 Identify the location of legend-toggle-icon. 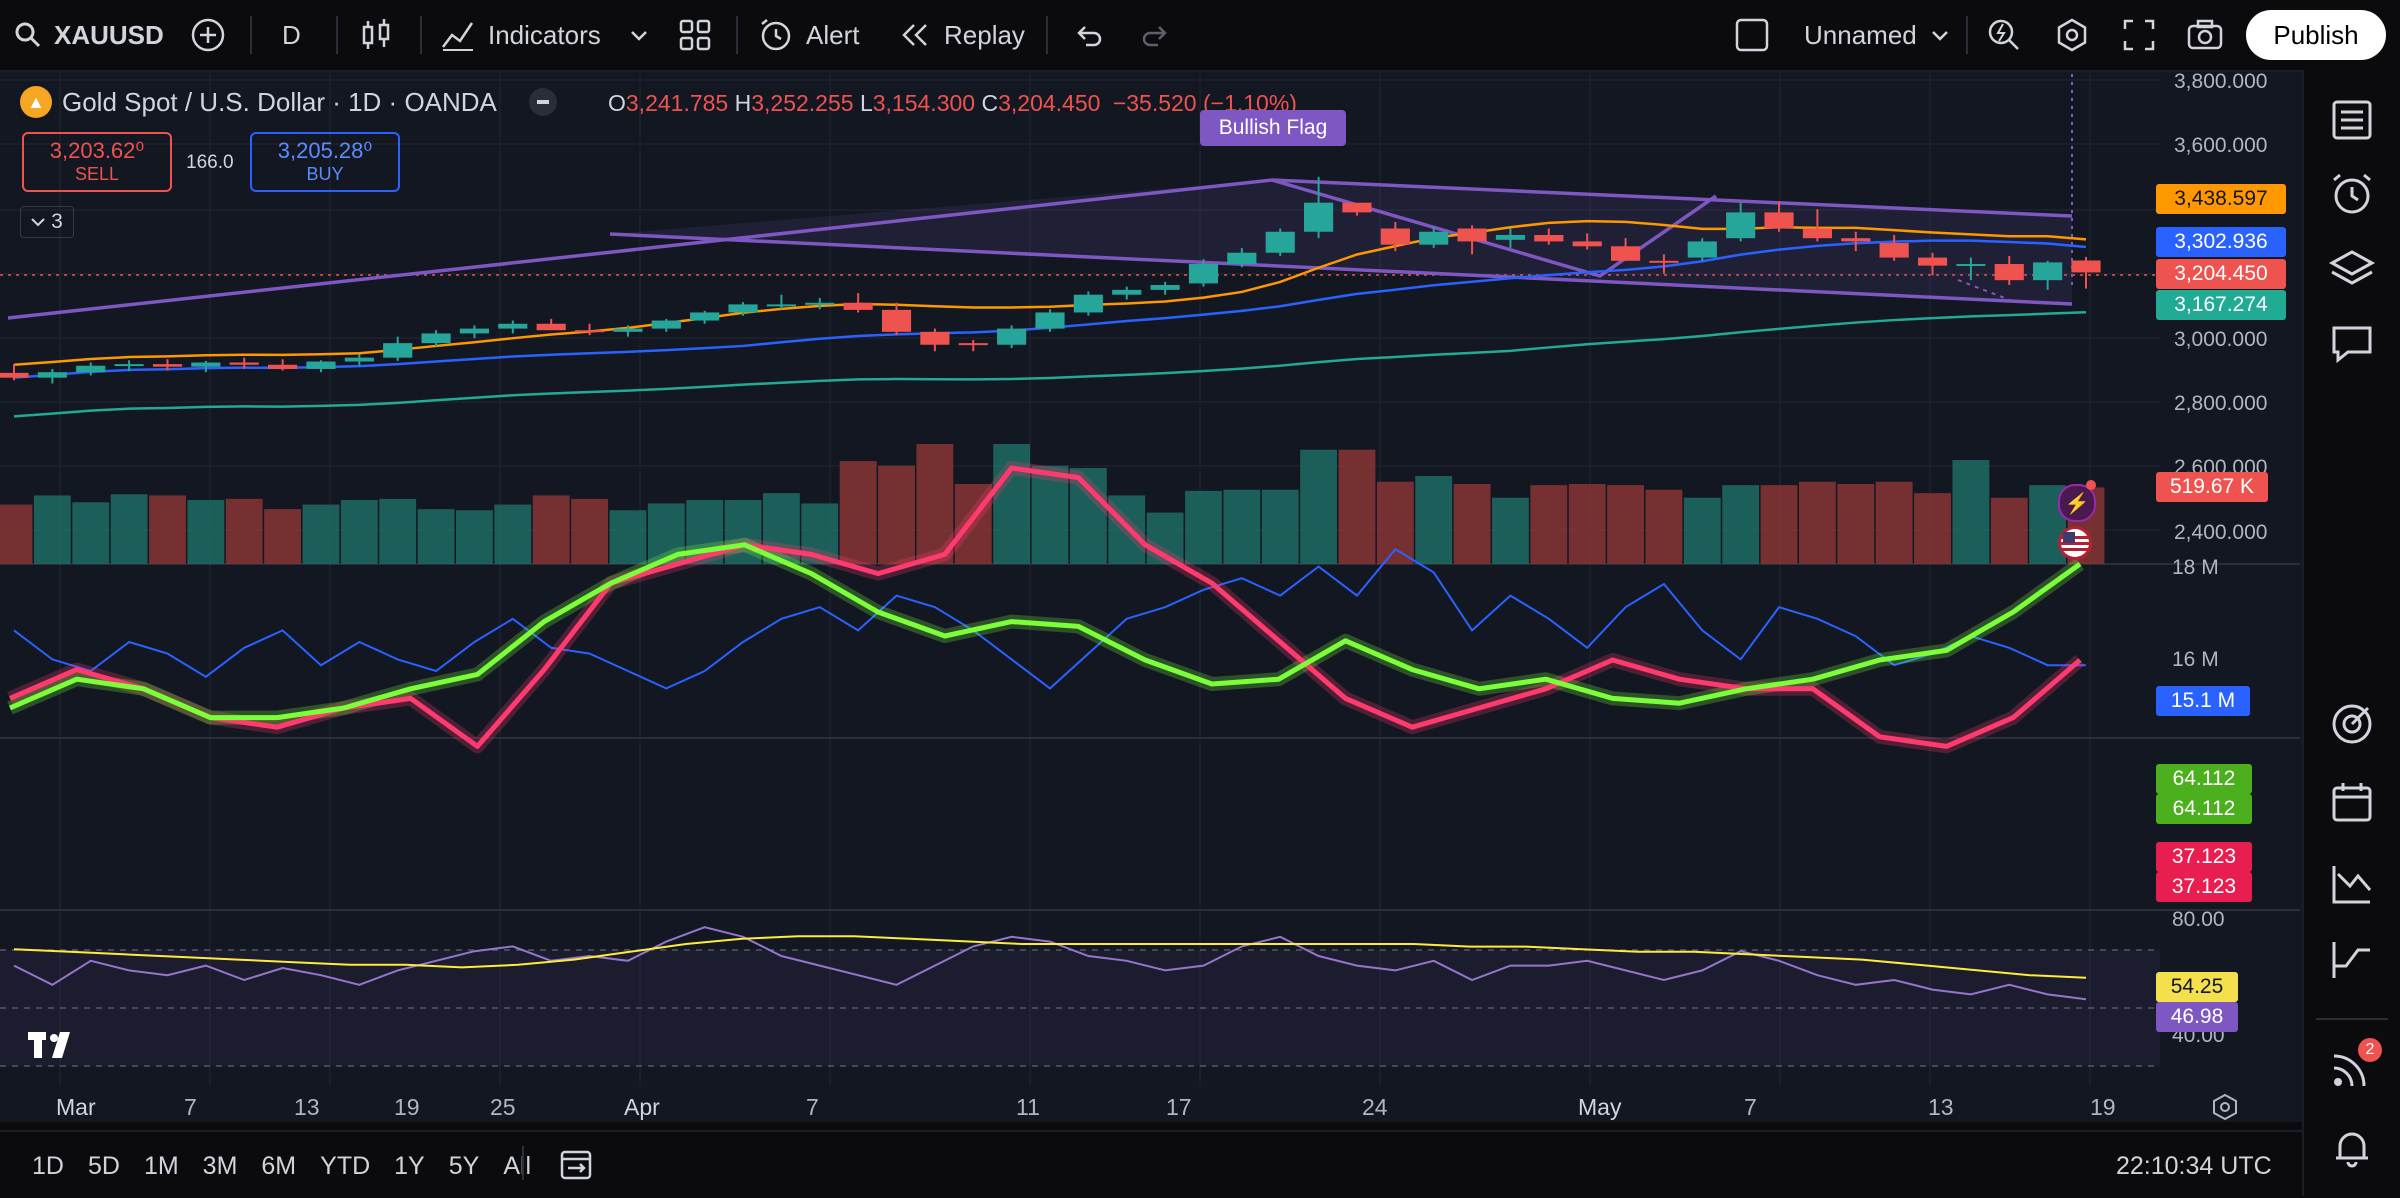
(542, 102).